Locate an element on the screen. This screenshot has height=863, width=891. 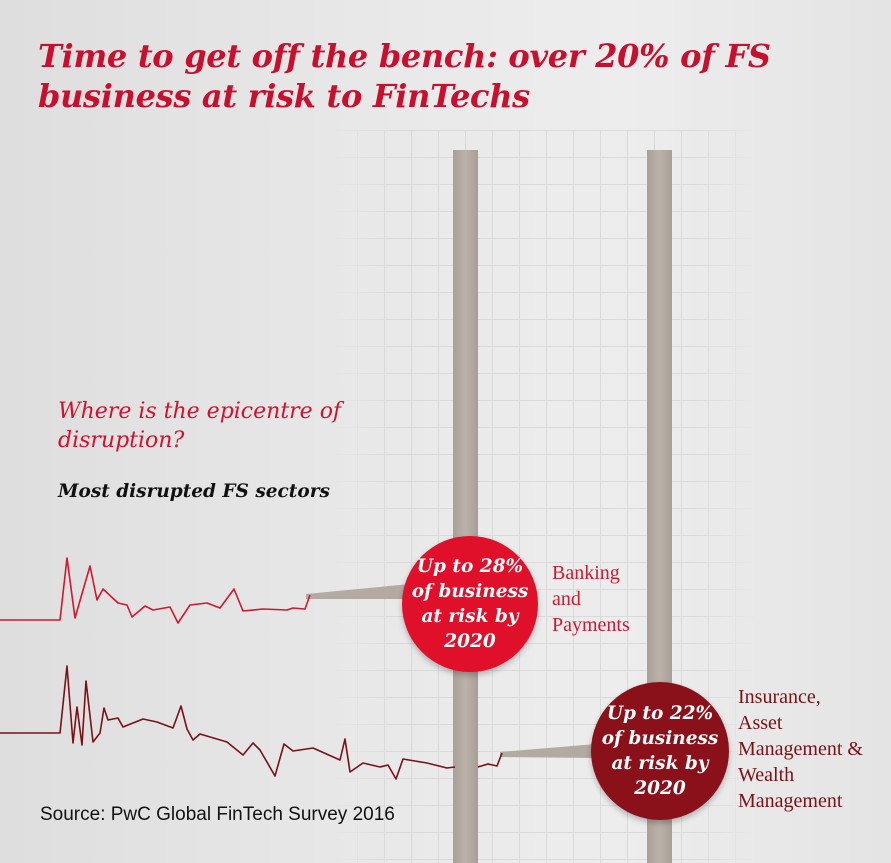
source-note: Source: PwC Global FinTech Survey 2016 is located at coordinates (217, 814).